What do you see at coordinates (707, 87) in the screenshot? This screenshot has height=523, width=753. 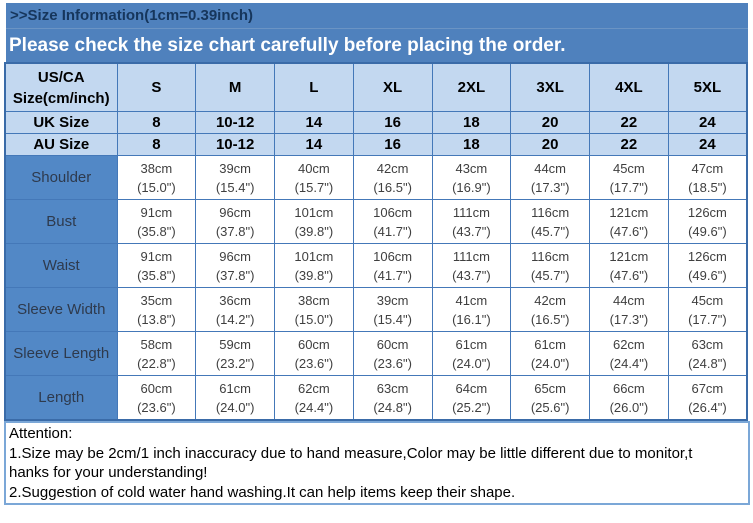 I see `size-header-5xl: 5XL` at bounding box center [707, 87].